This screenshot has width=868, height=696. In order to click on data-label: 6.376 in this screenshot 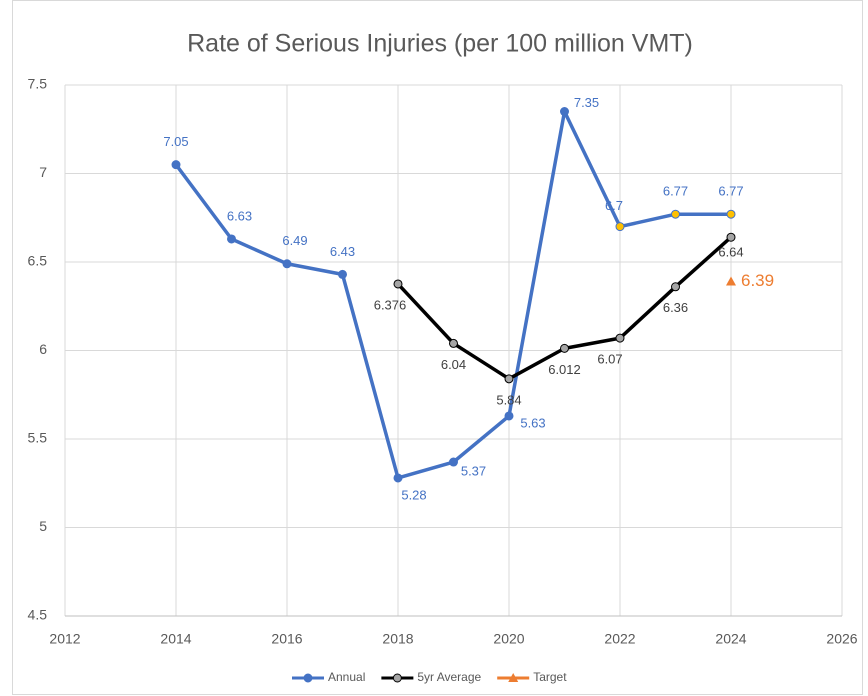, I will do `click(390, 304)`.